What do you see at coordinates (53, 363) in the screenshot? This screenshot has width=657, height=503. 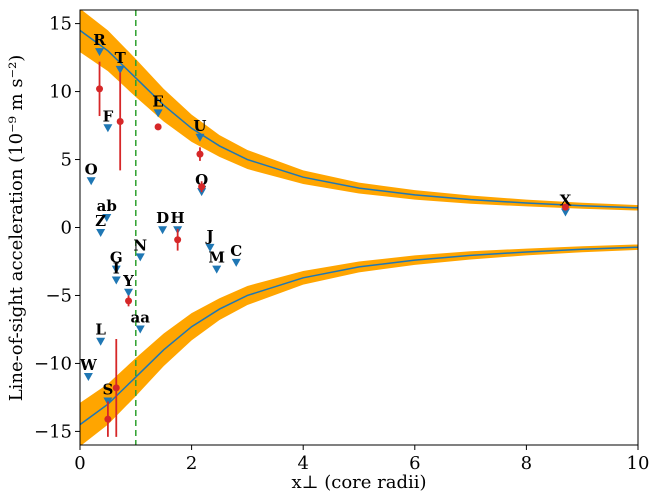 I see `y-tick-label: −10` at bounding box center [53, 363].